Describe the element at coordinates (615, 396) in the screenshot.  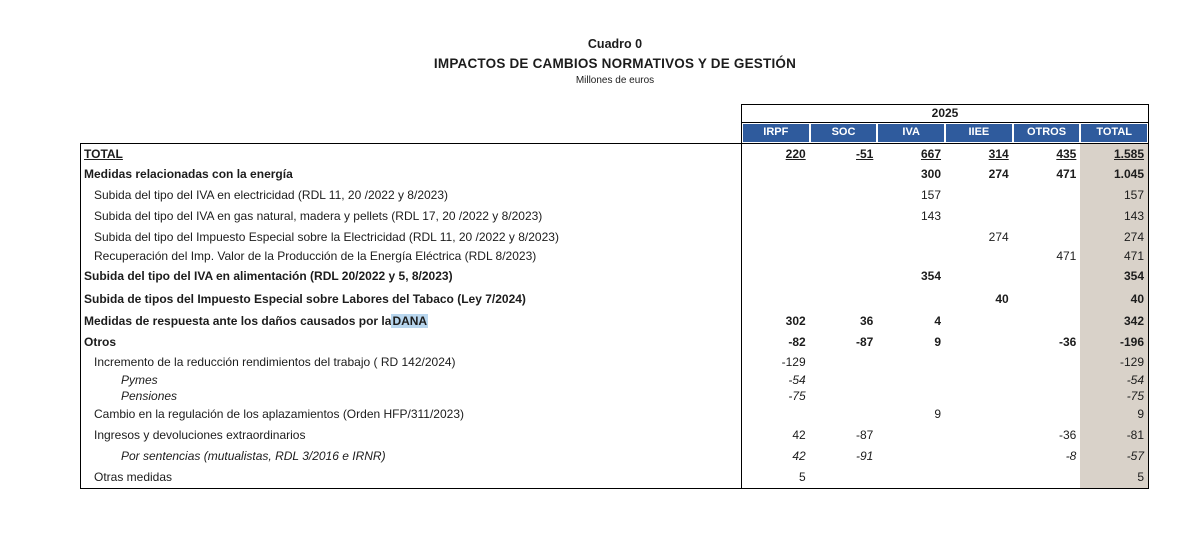
I see `table-row: Pensiones -75 -75` at that location.